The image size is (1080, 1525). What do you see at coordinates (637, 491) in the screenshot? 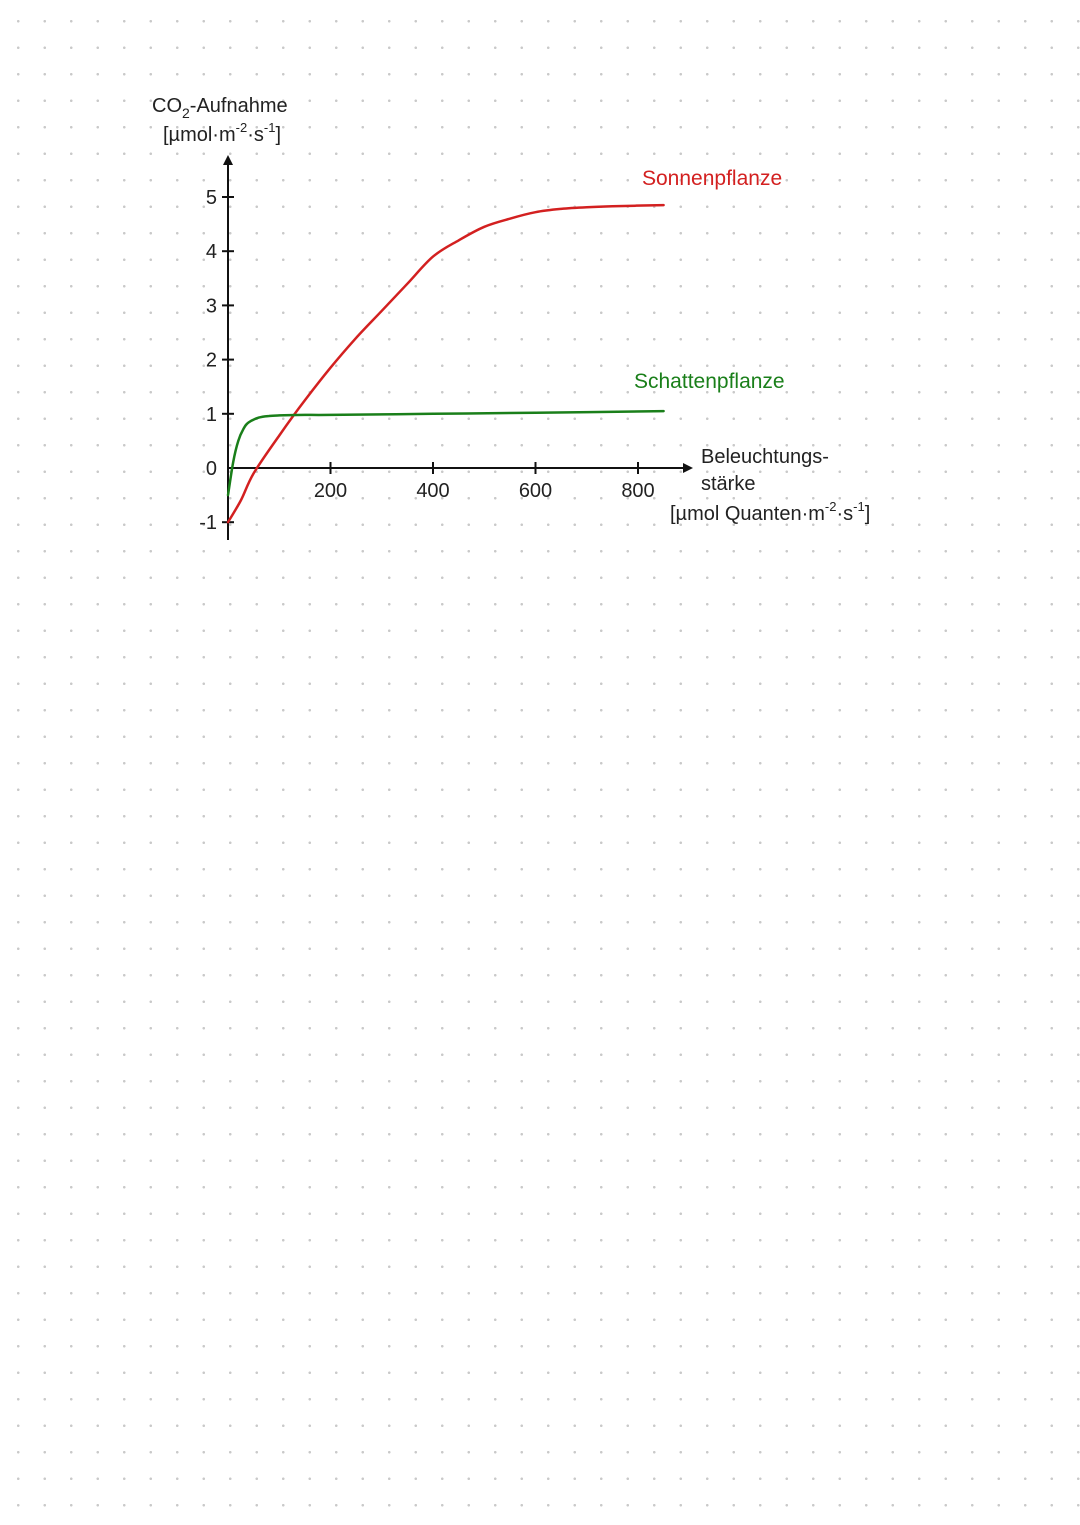
I see `x-tick-label: 800` at bounding box center [637, 491].